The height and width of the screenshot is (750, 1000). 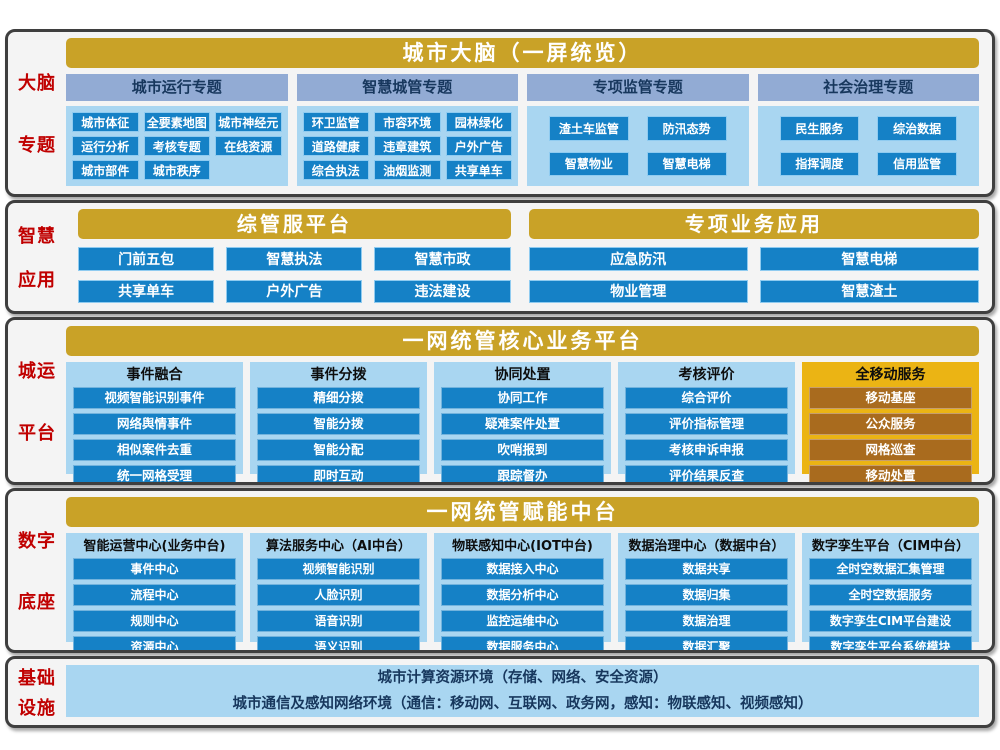 I want to click on section-side-label-line: 底座, so click(x=37, y=603).